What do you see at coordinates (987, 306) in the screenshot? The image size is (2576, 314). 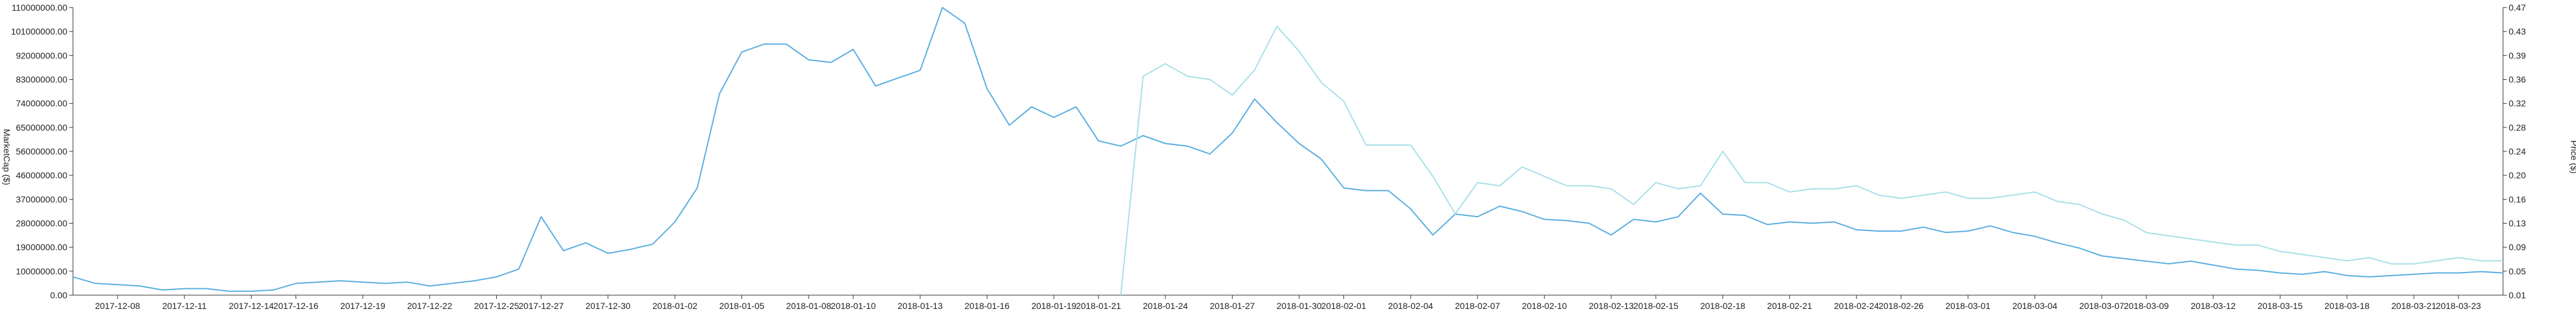 I see `x-tick-label: 2018-01-16` at bounding box center [987, 306].